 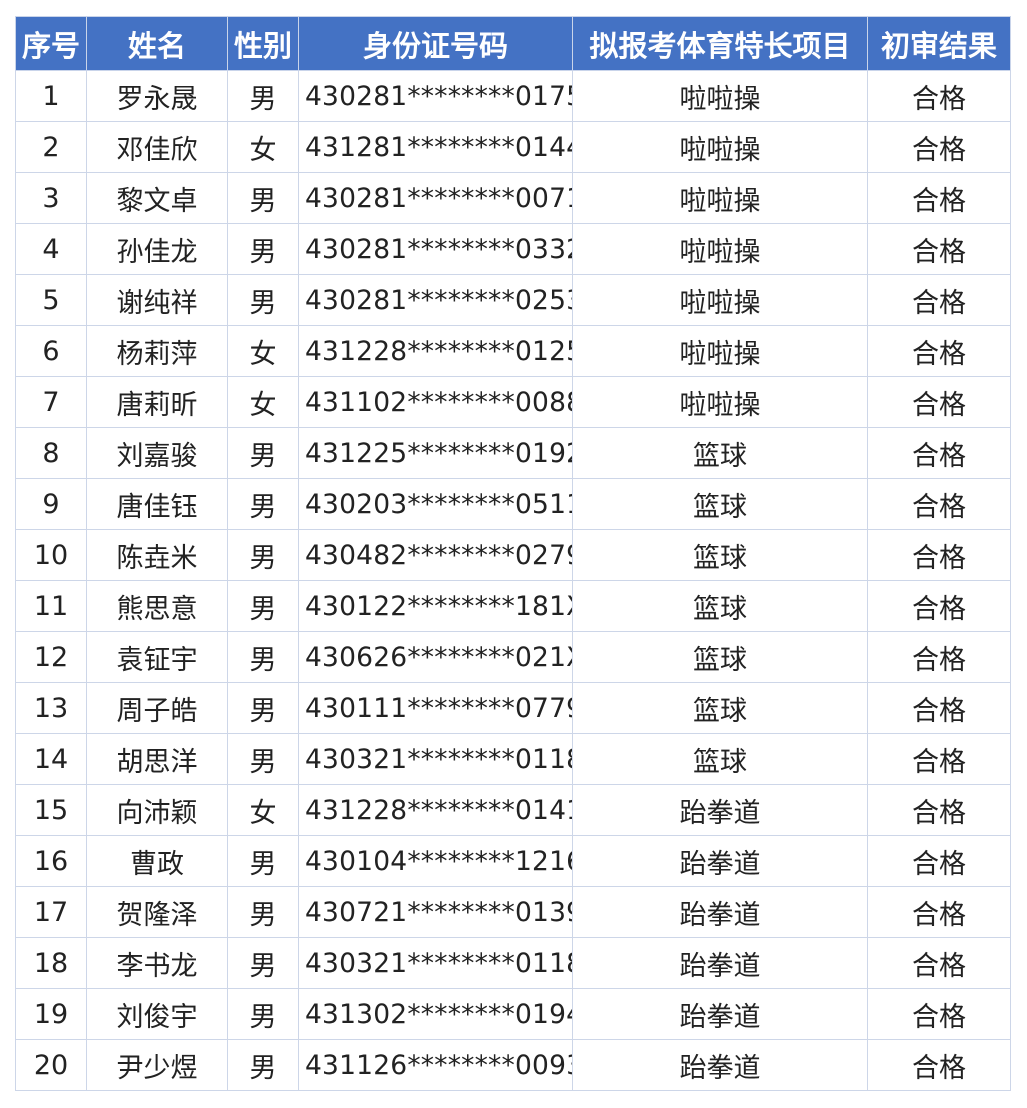 I want to click on cell-id-number: 431228********0125, so click(x=435, y=351).